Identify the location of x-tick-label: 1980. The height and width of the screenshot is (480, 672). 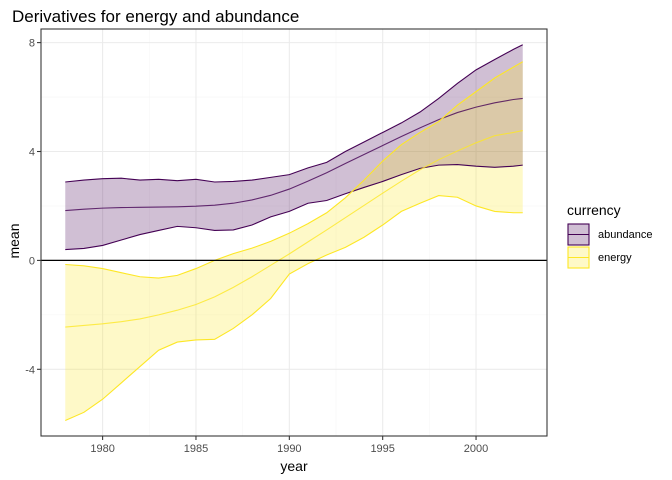
(102, 449).